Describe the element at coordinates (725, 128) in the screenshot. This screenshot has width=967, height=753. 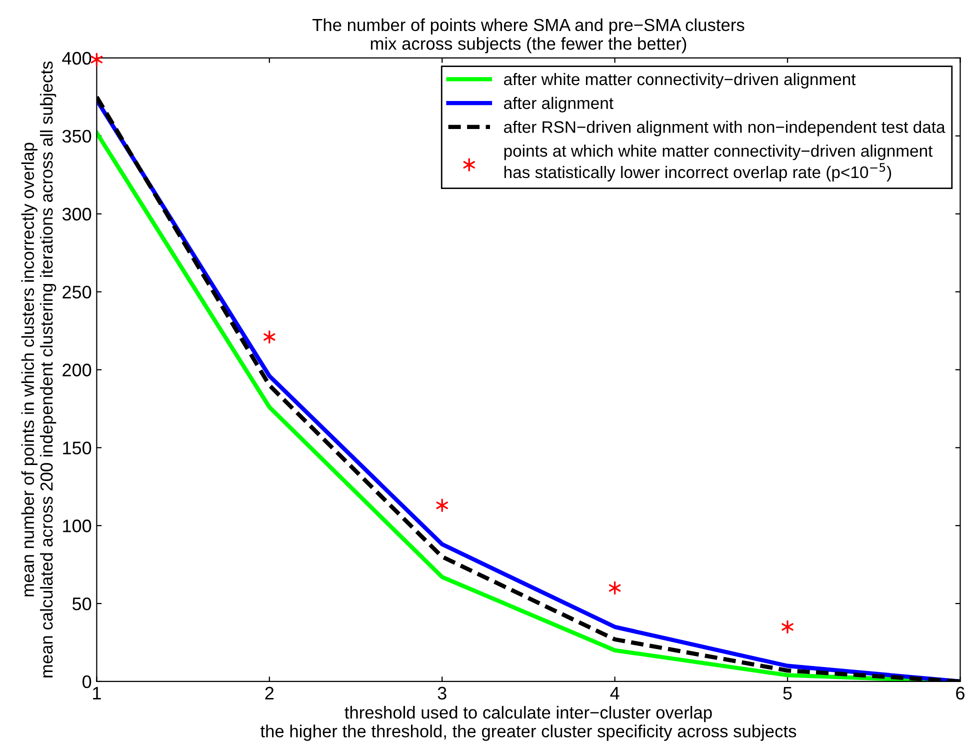
I see `legend-label: after RSN−driven alignment with non−independent test data` at that location.